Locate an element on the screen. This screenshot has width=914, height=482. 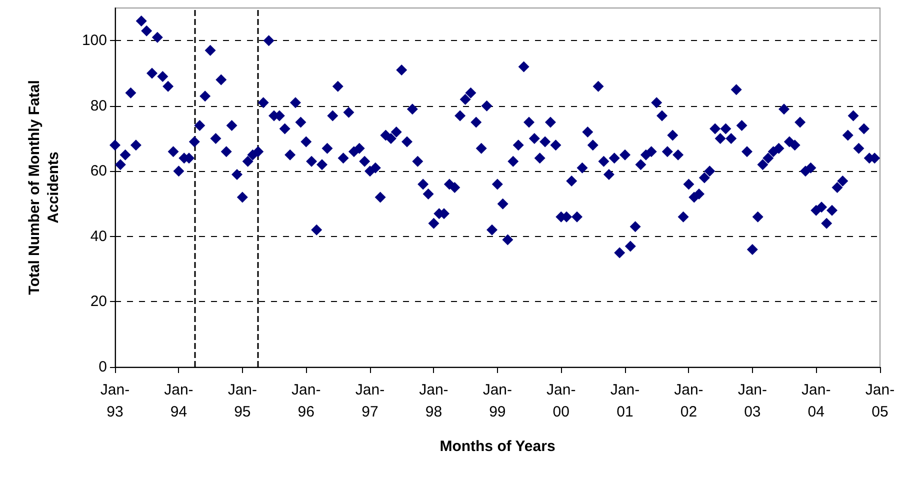
x-tick-label: Jan-97 is located at coordinates (370, 401).